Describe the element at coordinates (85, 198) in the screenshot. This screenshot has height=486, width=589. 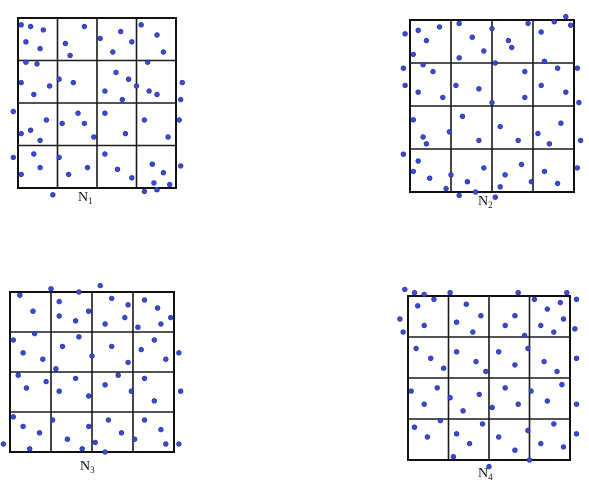
I see `label-n1: N1` at that location.